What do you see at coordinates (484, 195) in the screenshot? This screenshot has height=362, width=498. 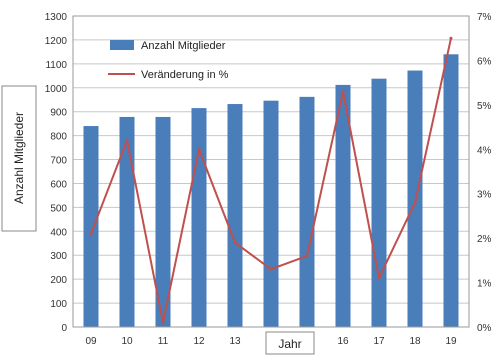 I see `y2-tick-label: 3%` at bounding box center [484, 195].